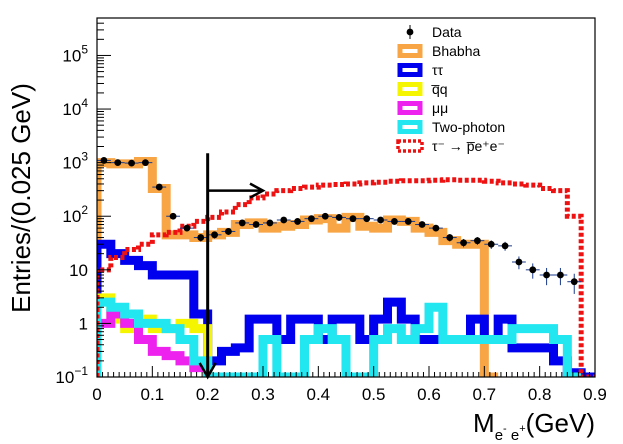 This screenshot has height=444, width=623. What do you see at coordinates (438, 89) in the screenshot?
I see `legend-label: q̅q` at bounding box center [438, 89].